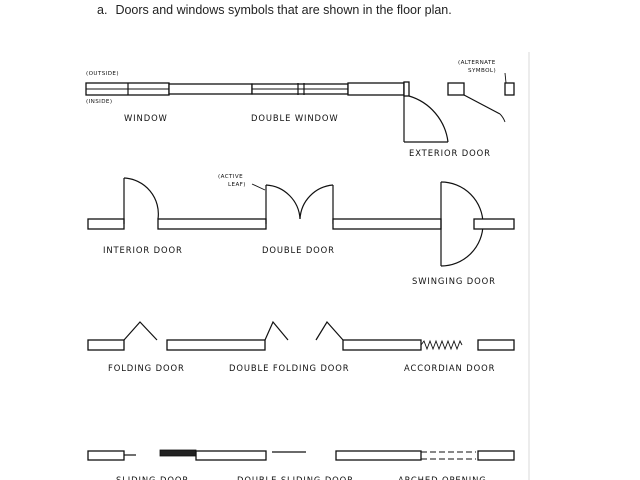 The image size is (640, 480). Describe the element at coordinates (347, 455) in the screenshot. I see `double-sliding-door-symbol` at that location.